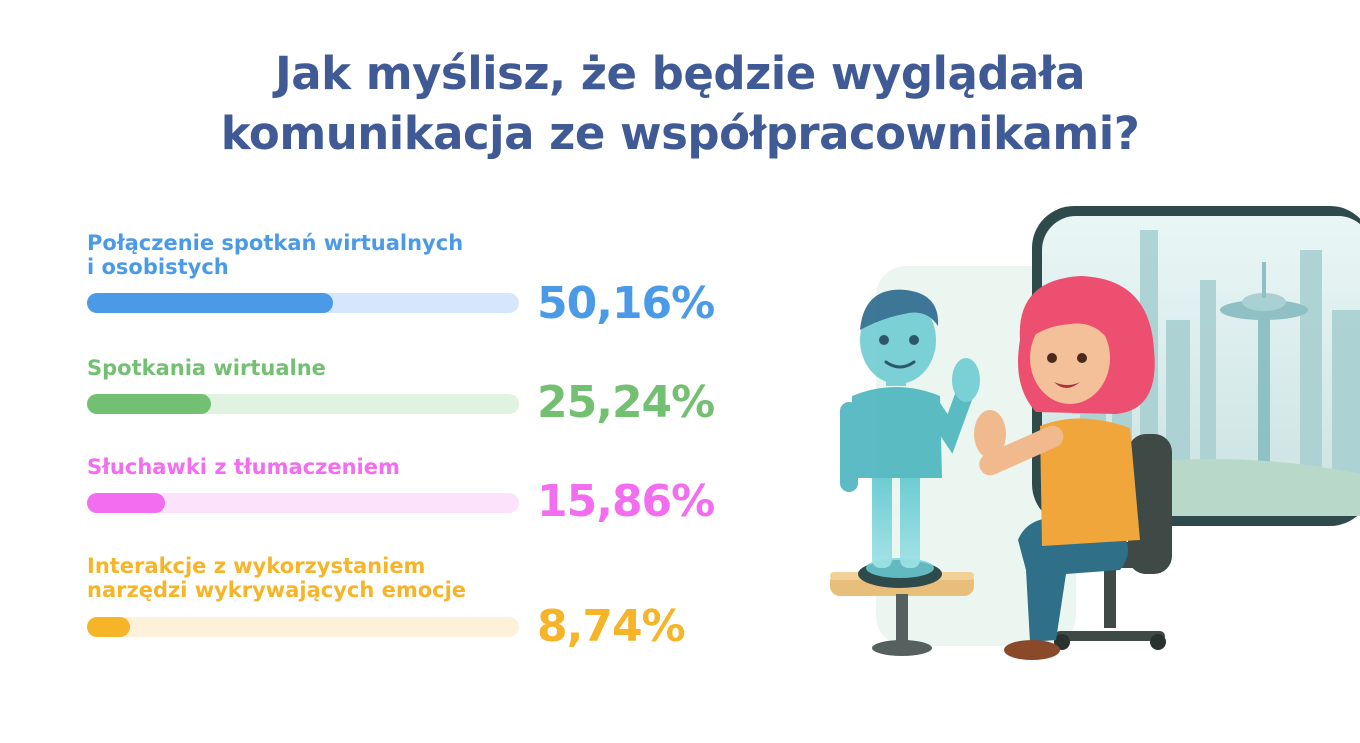 The width and height of the screenshot is (1360, 743). Describe the element at coordinates (275, 243) in the screenshot. I see `bar-label-hybrid-line-1: Połączenie spotkań wirtualnych` at that location.